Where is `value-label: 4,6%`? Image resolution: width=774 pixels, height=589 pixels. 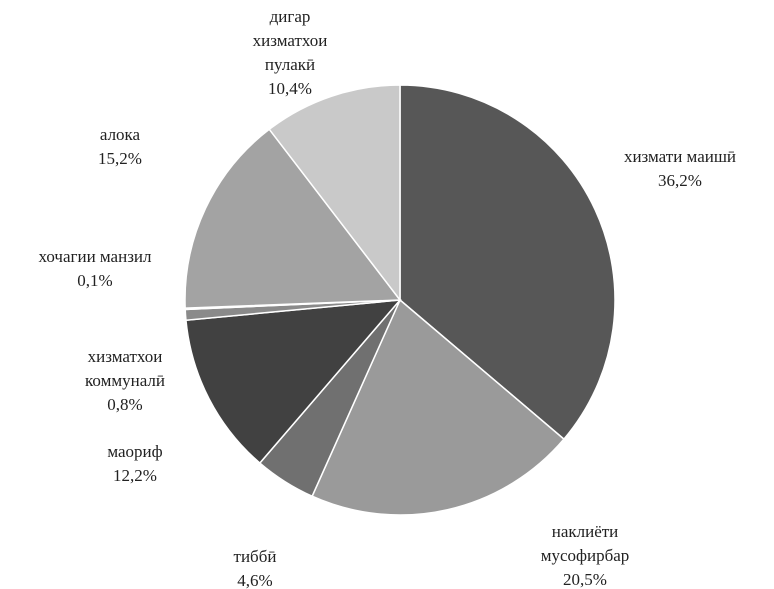
value-label: 4,6% is located at coordinates (255, 580).